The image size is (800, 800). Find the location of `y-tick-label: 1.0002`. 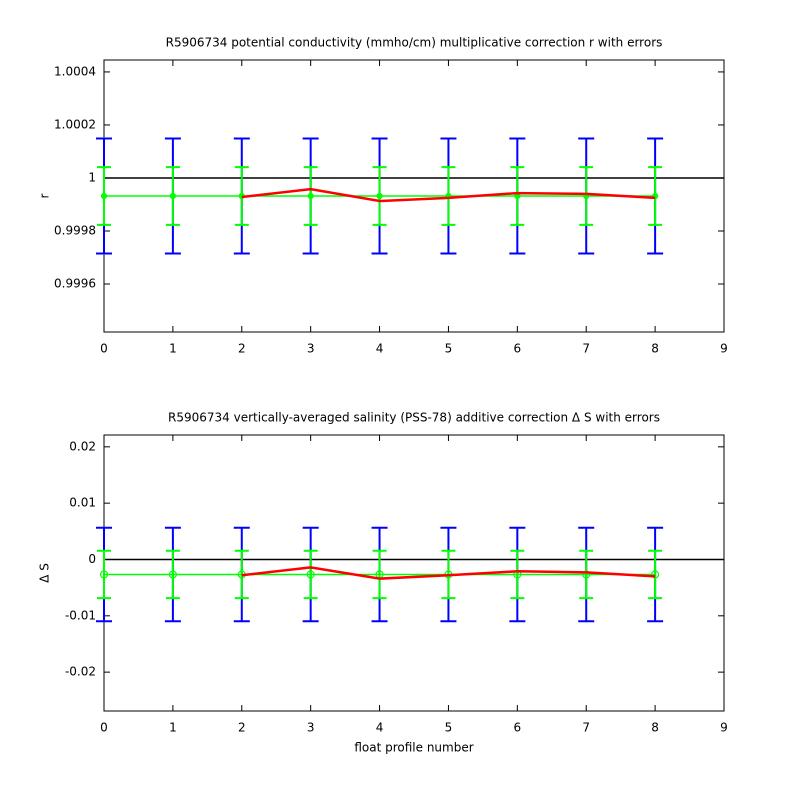

y-tick-label: 1.0002 is located at coordinates (75, 124).